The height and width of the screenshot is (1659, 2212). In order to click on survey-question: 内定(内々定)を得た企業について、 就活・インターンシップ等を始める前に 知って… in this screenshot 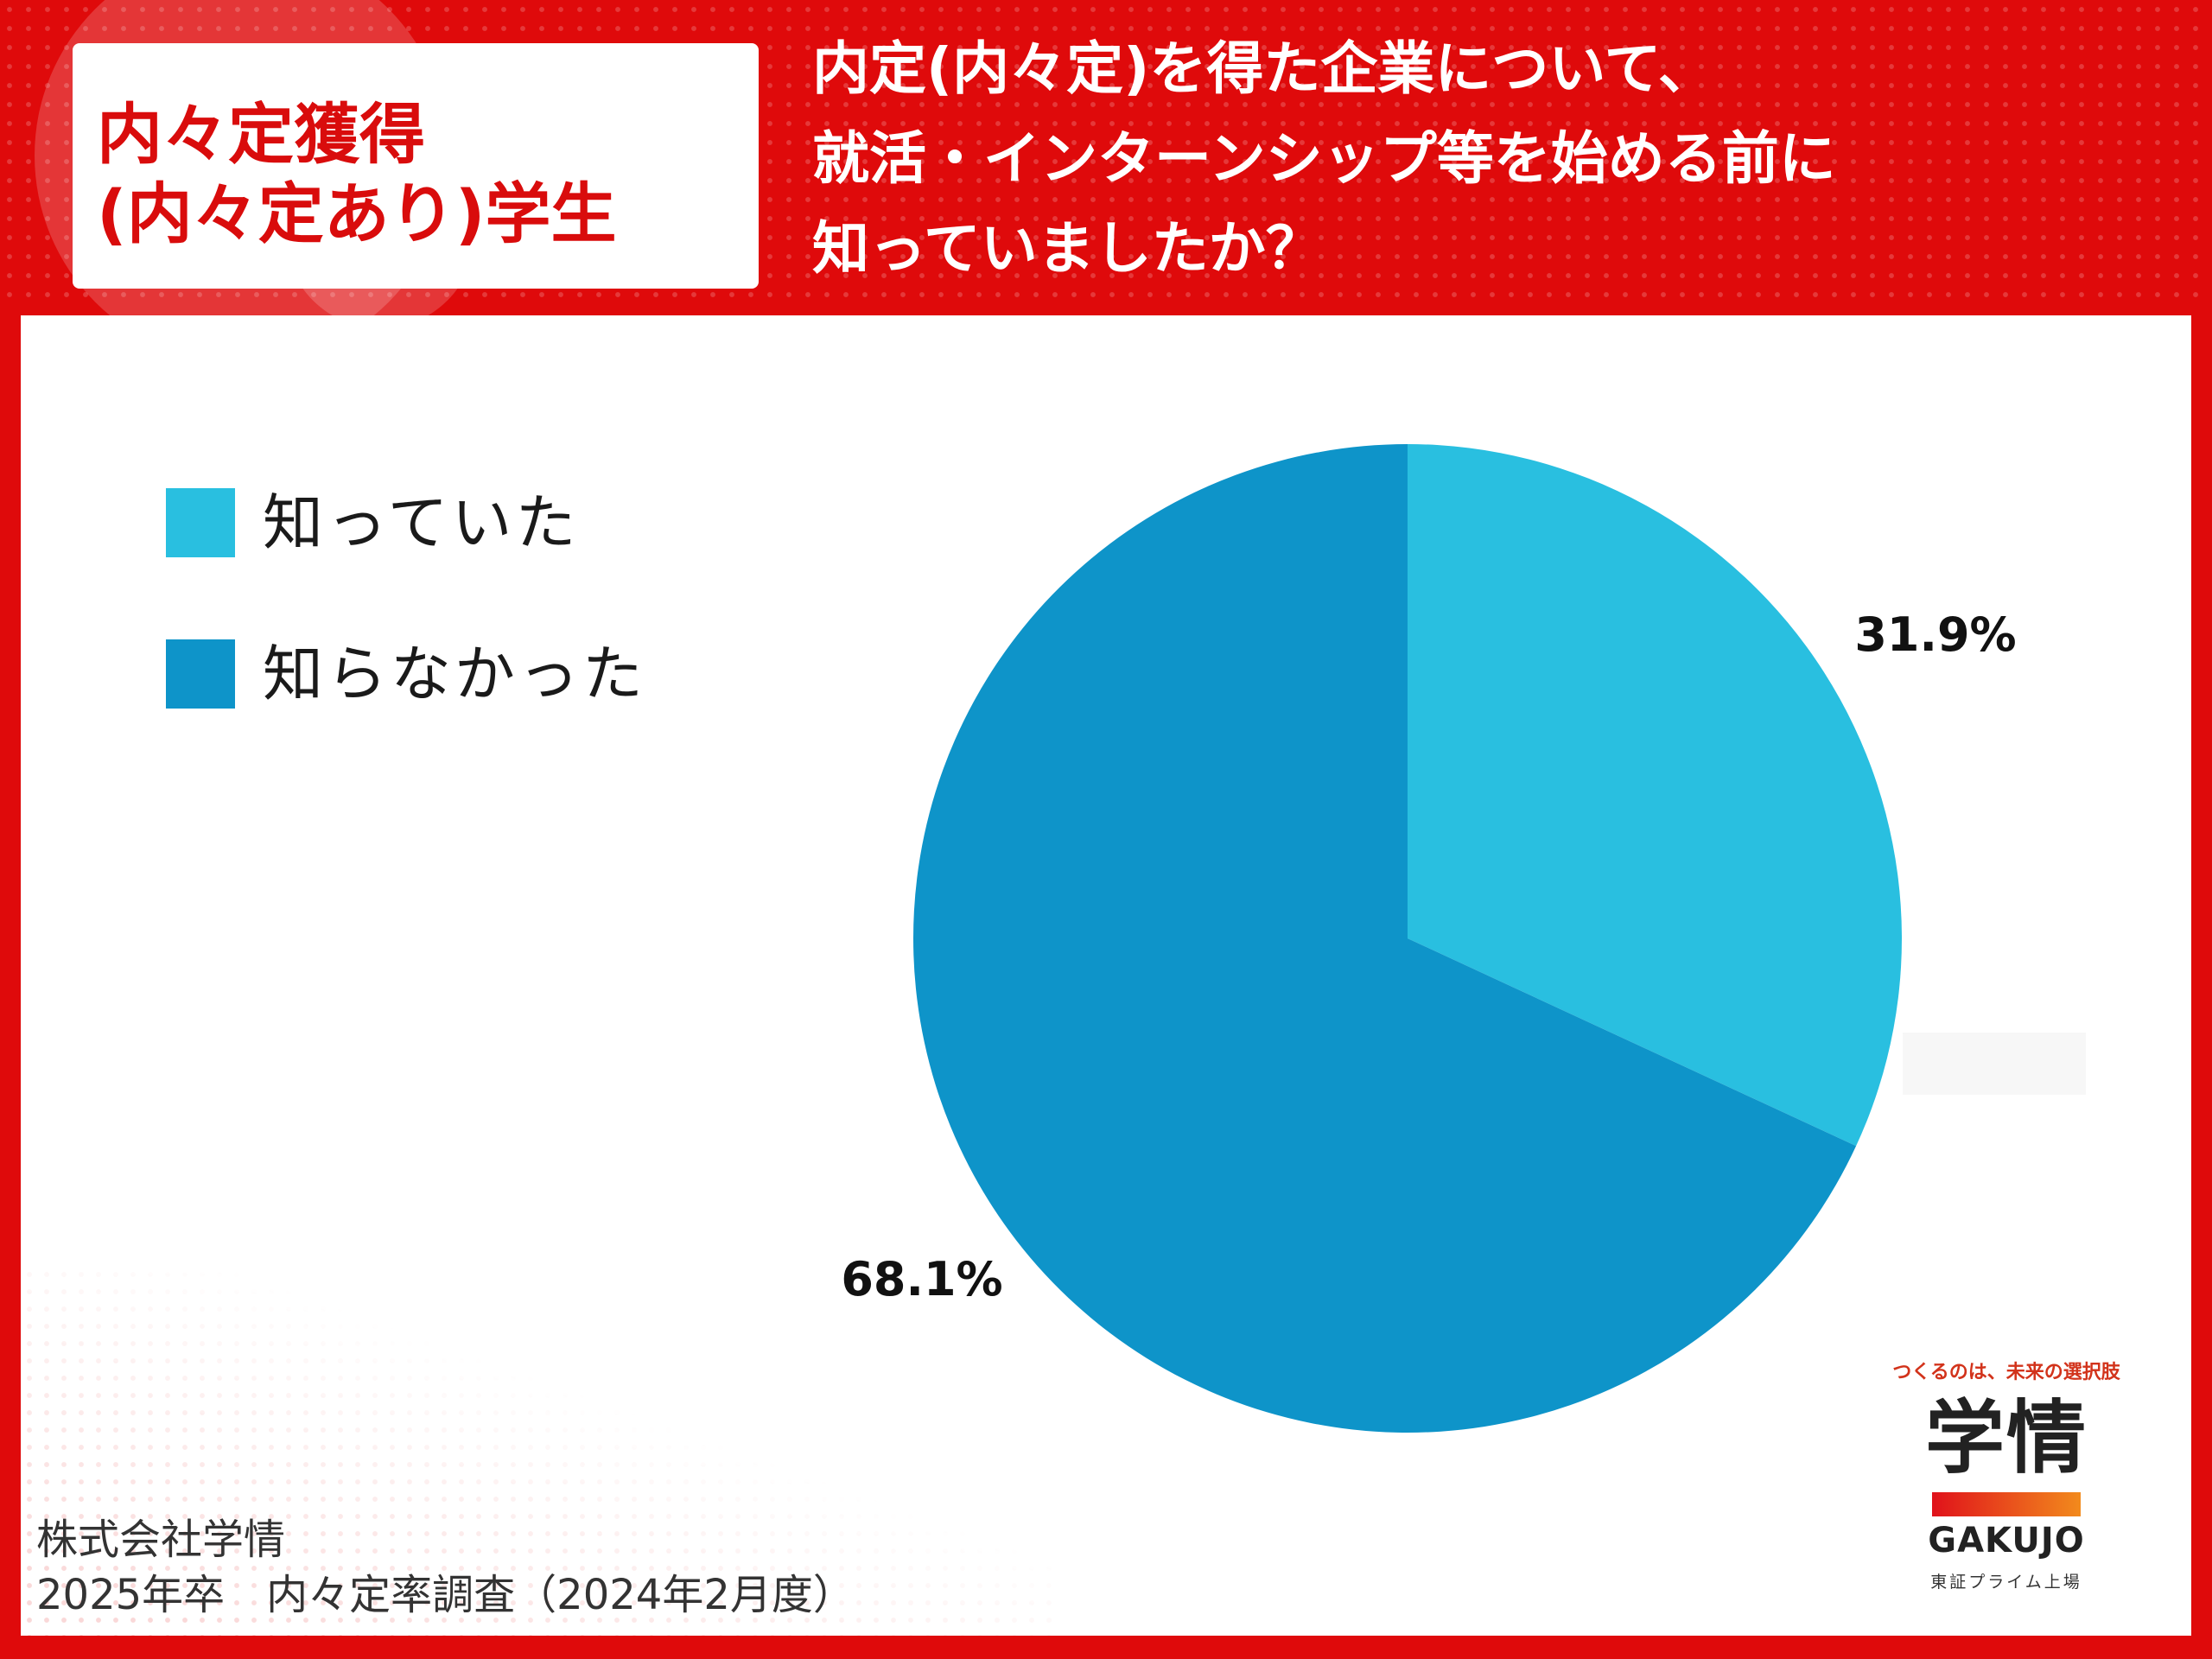, I will do `click(1324, 158)`.